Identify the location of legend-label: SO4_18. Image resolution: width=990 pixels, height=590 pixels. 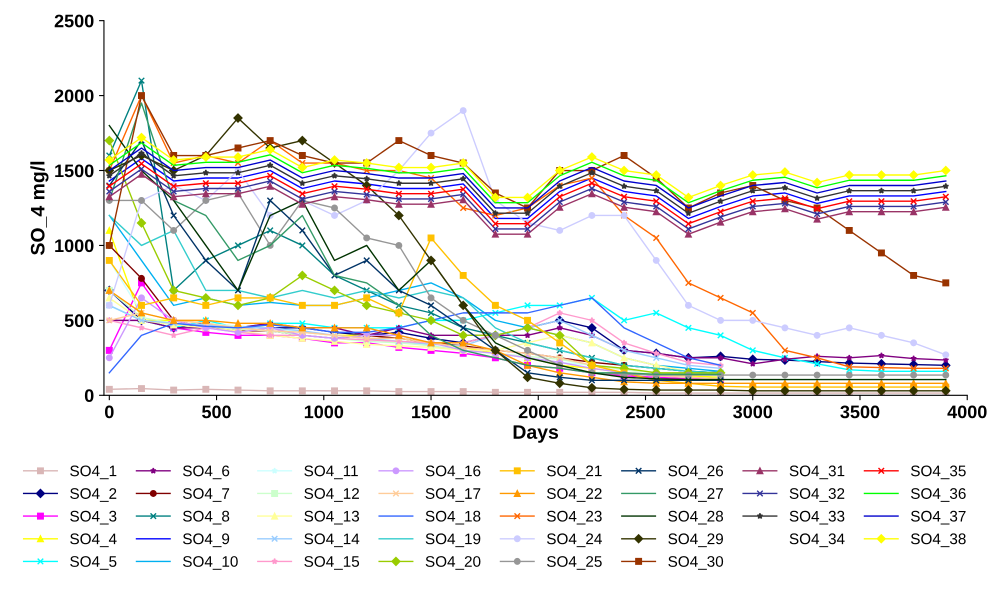
(453, 517).